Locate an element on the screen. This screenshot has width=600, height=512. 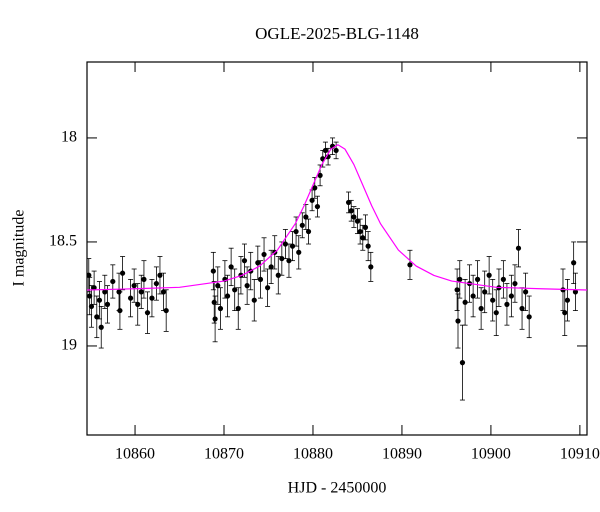
y-axis-label: I magnitude is located at coordinates (19, 248).